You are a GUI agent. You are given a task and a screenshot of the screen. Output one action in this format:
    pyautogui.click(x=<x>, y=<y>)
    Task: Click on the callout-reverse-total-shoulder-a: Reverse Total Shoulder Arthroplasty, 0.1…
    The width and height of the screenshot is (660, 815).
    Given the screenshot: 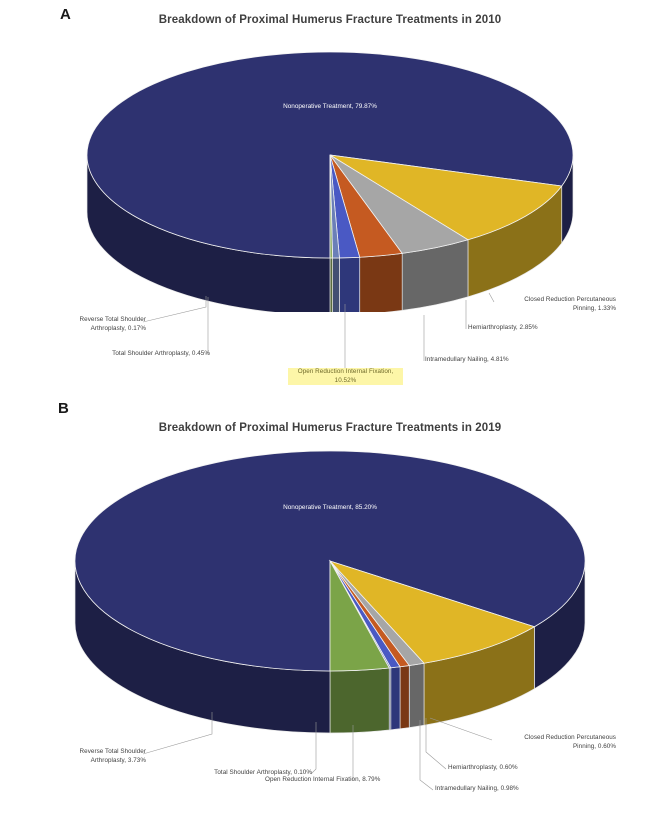 What is the action you would take?
    pyautogui.click(x=112, y=324)
    